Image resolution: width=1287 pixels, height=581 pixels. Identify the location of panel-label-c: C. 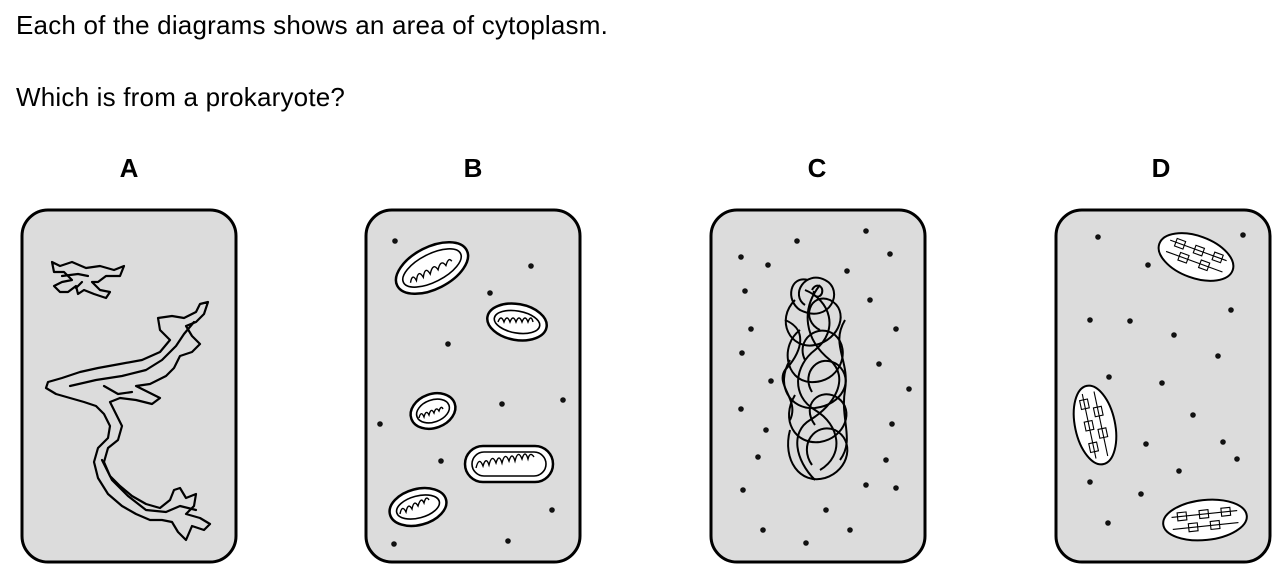
(817, 168).